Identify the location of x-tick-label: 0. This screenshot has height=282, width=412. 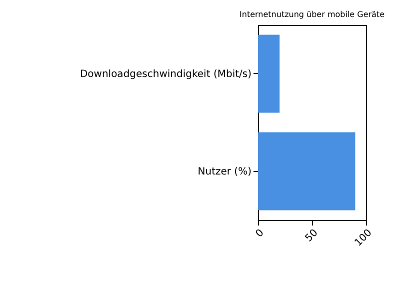
(260, 234).